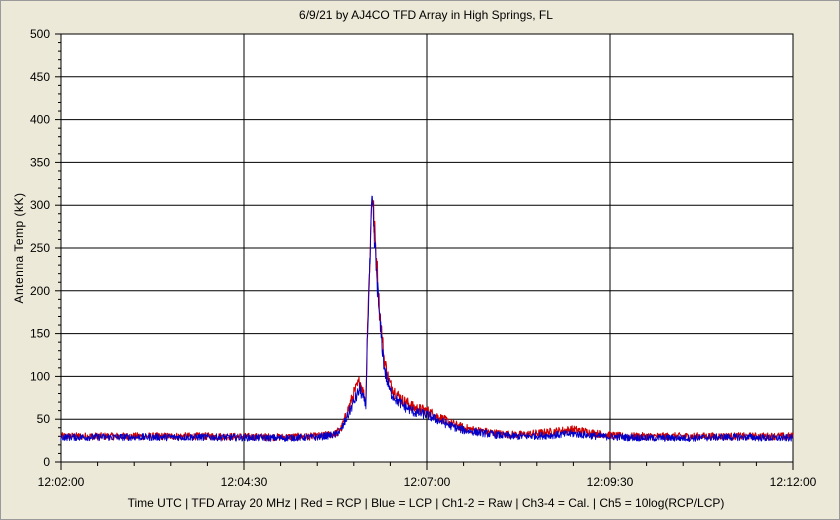 The image size is (840, 520). I want to click on y-tick-label: 0, so click(46, 462).